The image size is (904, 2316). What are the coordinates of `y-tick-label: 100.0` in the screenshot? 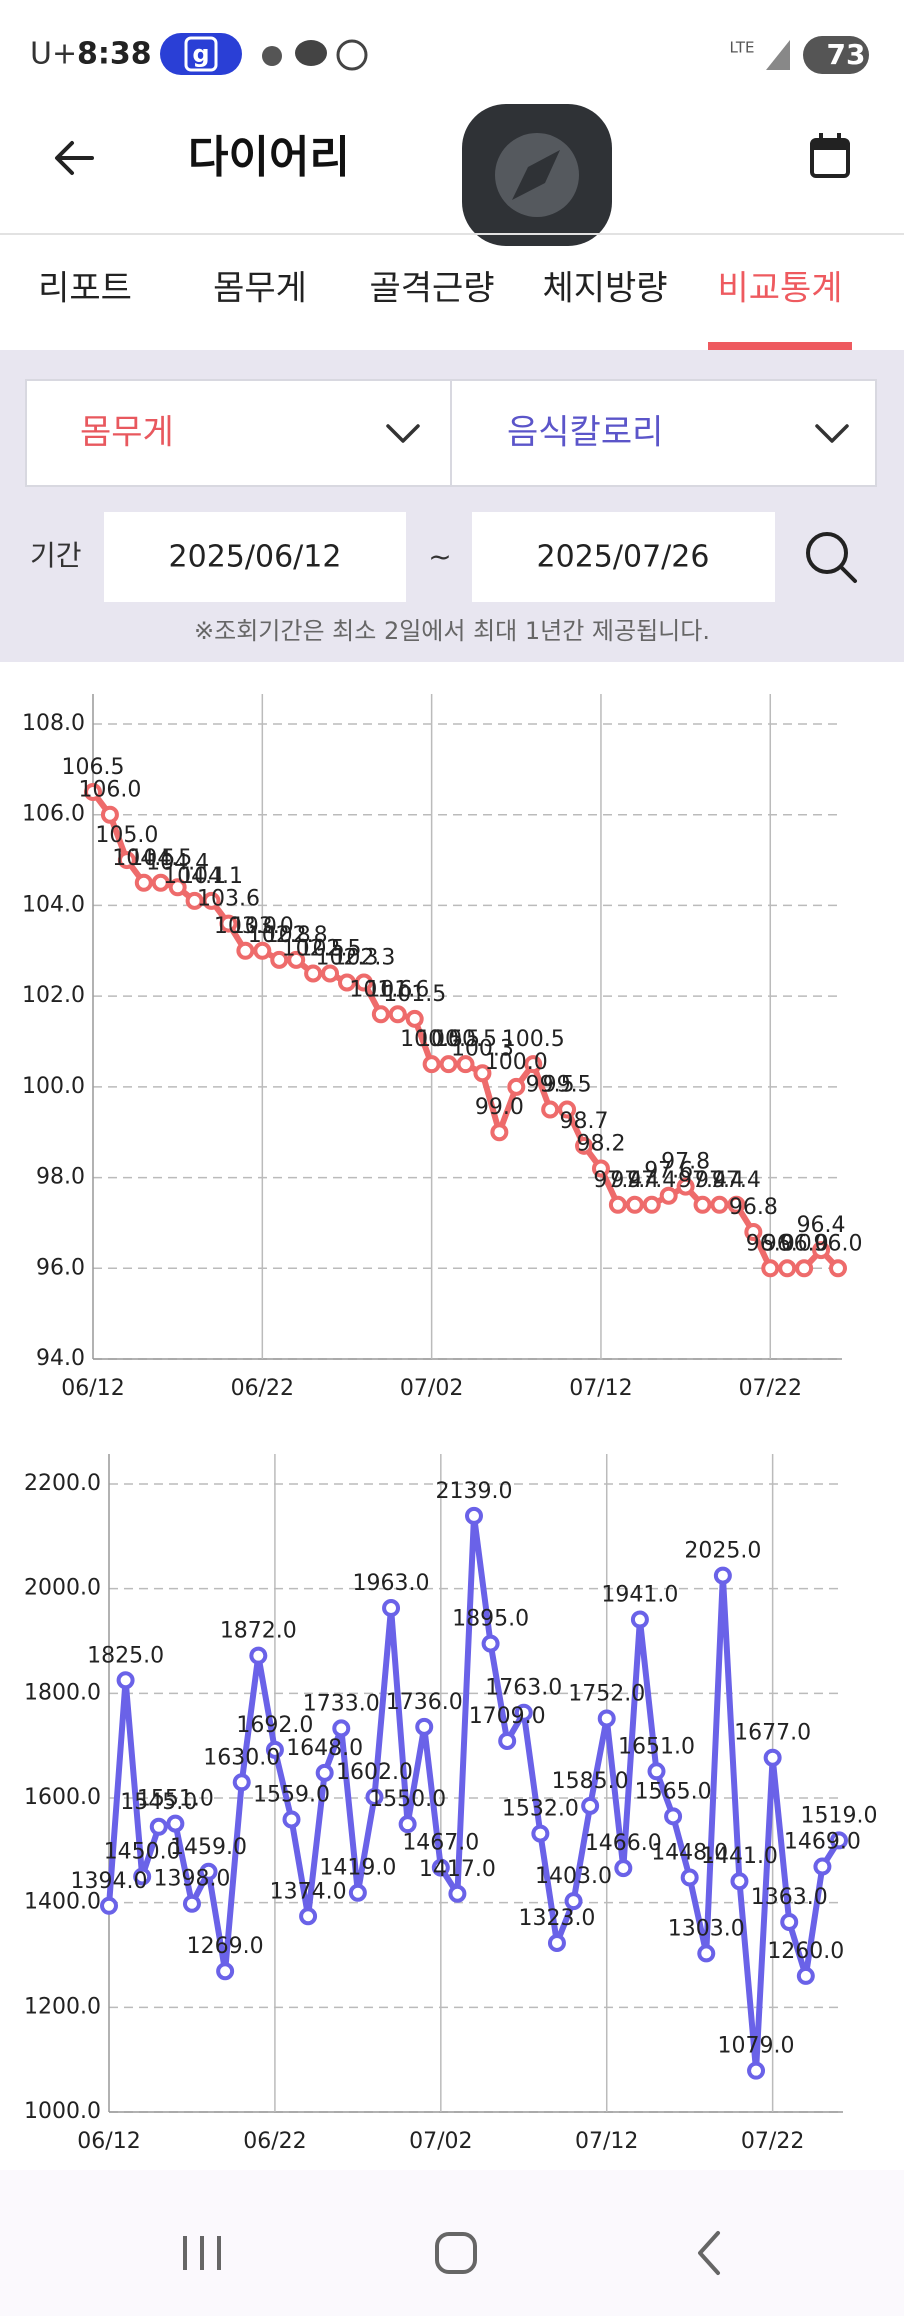 It's located at (53, 1086).